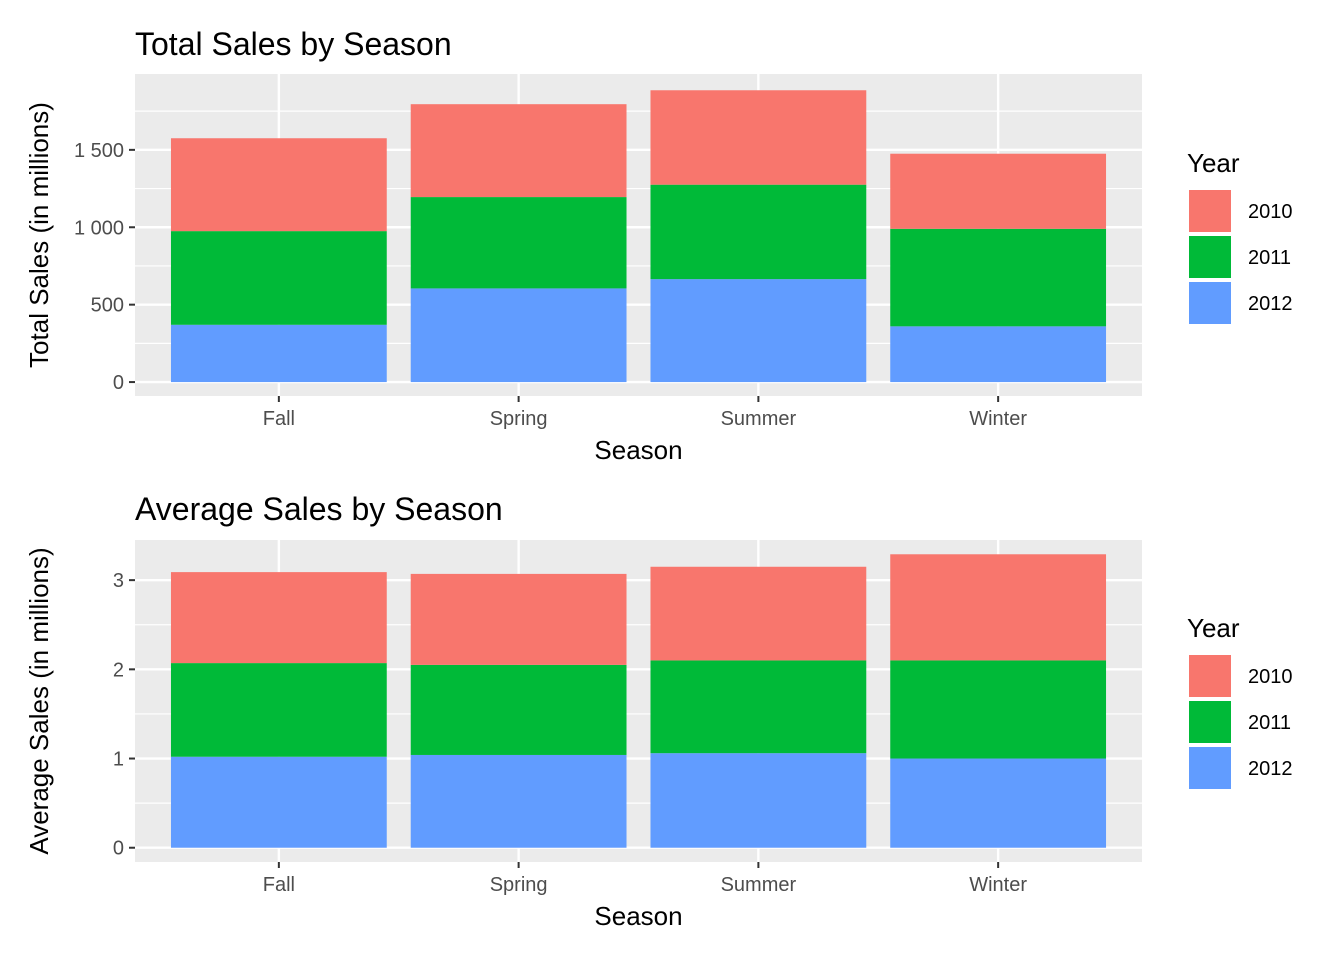  I want to click on y-axis-title: Total Sales (in millions), so click(39, 235).